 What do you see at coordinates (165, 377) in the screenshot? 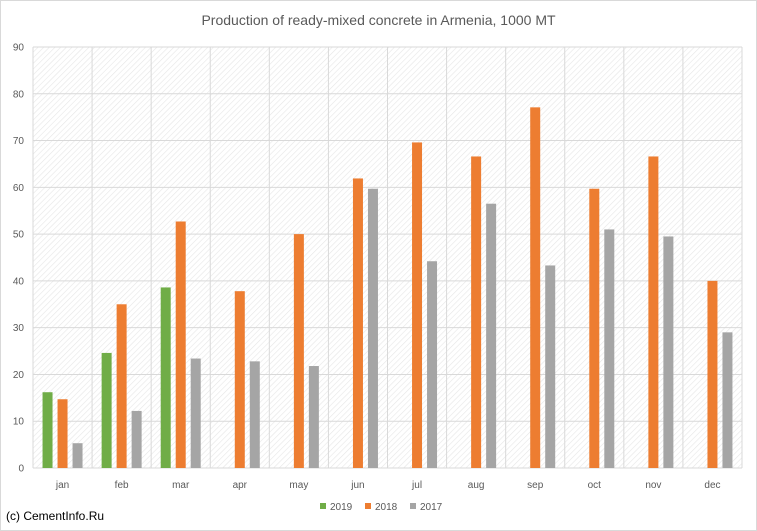
I see `bar-2019-mar` at bounding box center [165, 377].